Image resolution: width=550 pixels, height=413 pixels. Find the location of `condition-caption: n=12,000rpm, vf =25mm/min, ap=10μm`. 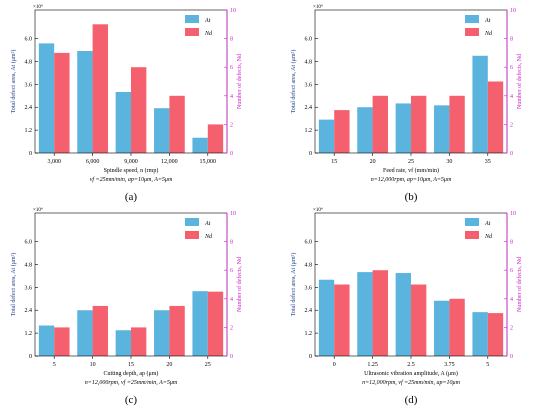

condition-caption: n=12,000rpm, vf =25mm/min, ap=10μm is located at coordinates (411, 382).